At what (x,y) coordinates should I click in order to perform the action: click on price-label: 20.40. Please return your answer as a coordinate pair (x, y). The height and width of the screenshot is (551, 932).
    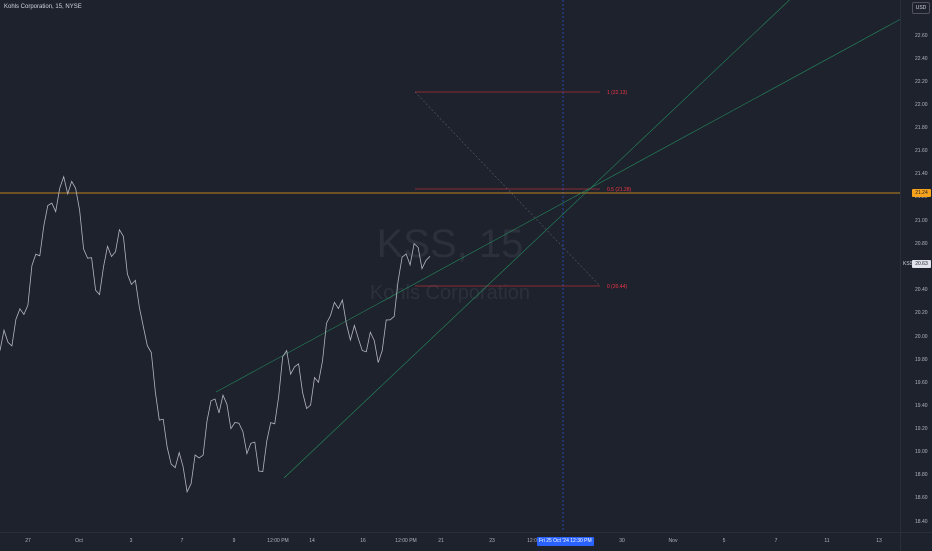
    Looking at the image, I should click on (921, 290).